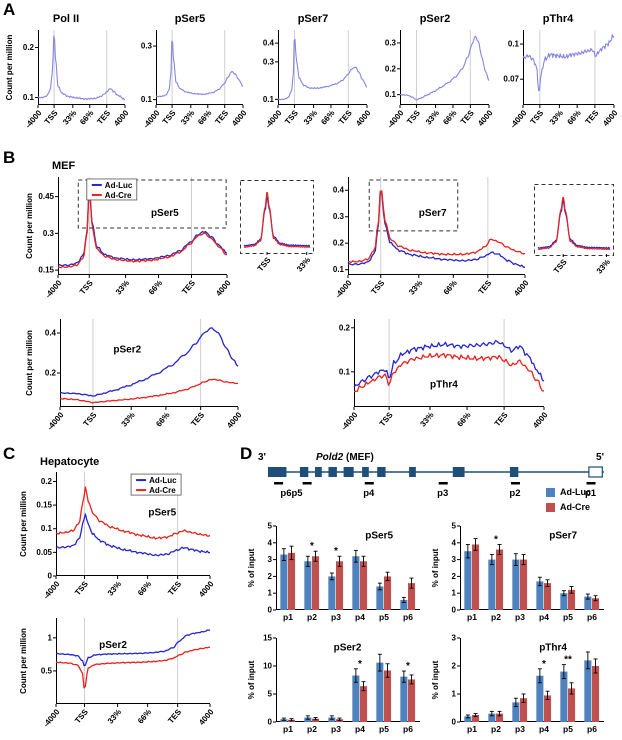 The height and width of the screenshot is (740, 622). I want to click on svg-text: 15, so click(267, 638).